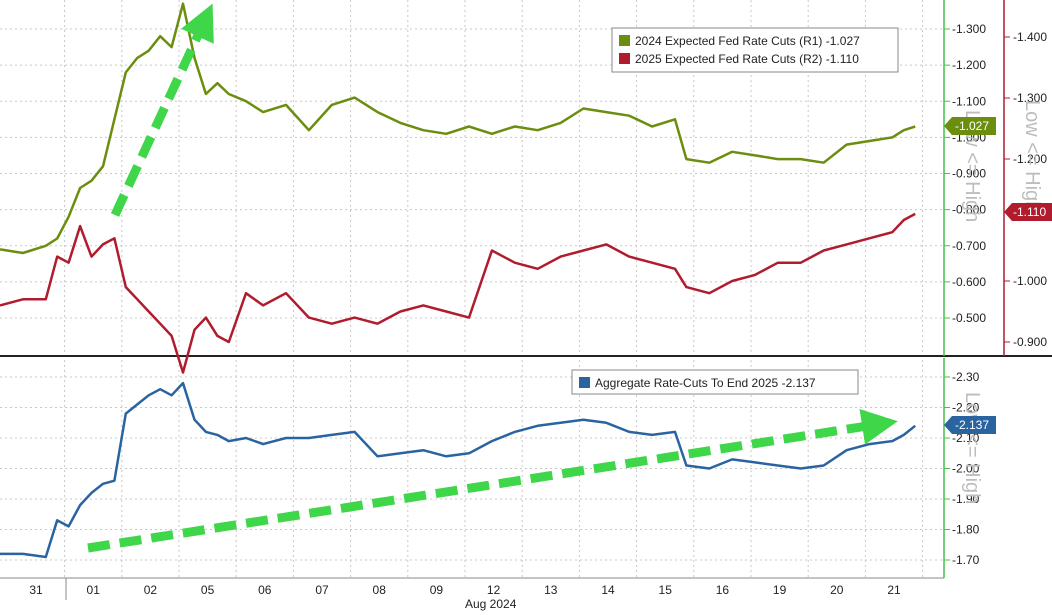 This screenshot has height=615, width=1052. I want to click on r1-tick-label: -1.300, so click(969, 29).